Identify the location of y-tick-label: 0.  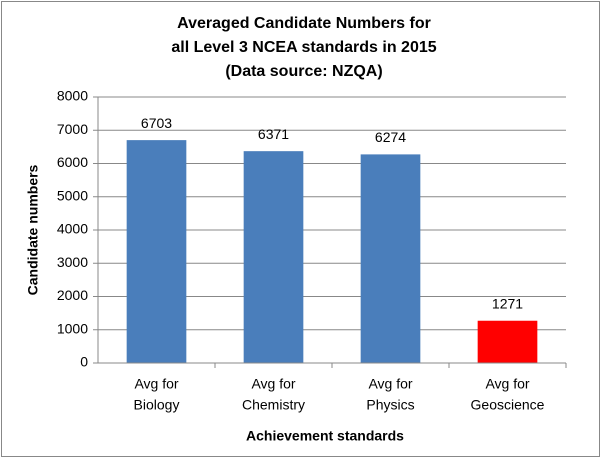
(84, 362).